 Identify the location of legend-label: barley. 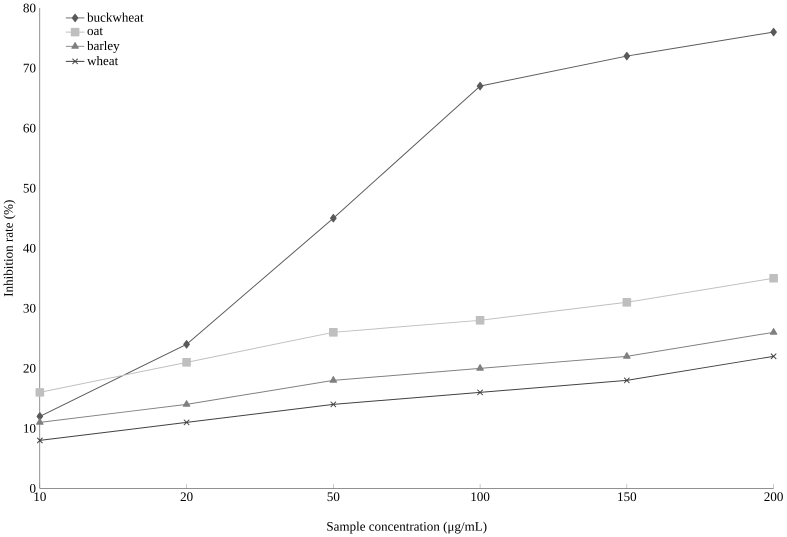
(103, 46).